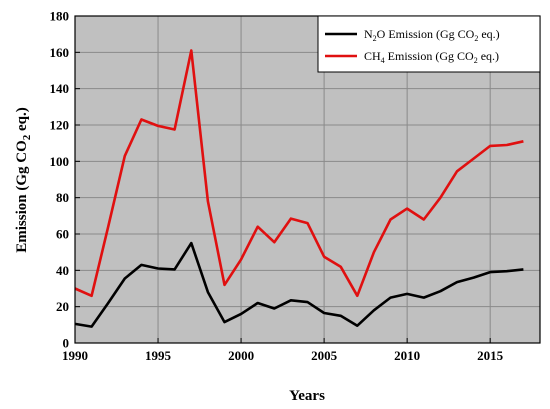 Image resolution: width=550 pixels, height=409 pixels. I want to click on y-tick-label: 120, so click(60, 125).